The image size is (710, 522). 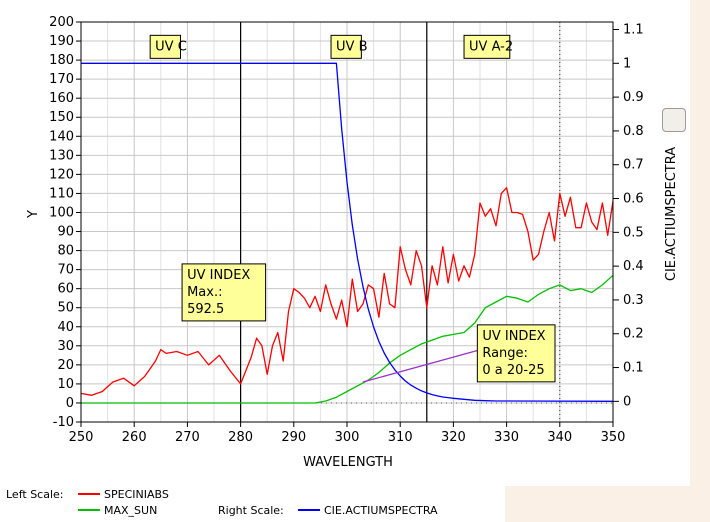 What do you see at coordinates (674, 120) in the screenshot?
I see `options-button` at bounding box center [674, 120].